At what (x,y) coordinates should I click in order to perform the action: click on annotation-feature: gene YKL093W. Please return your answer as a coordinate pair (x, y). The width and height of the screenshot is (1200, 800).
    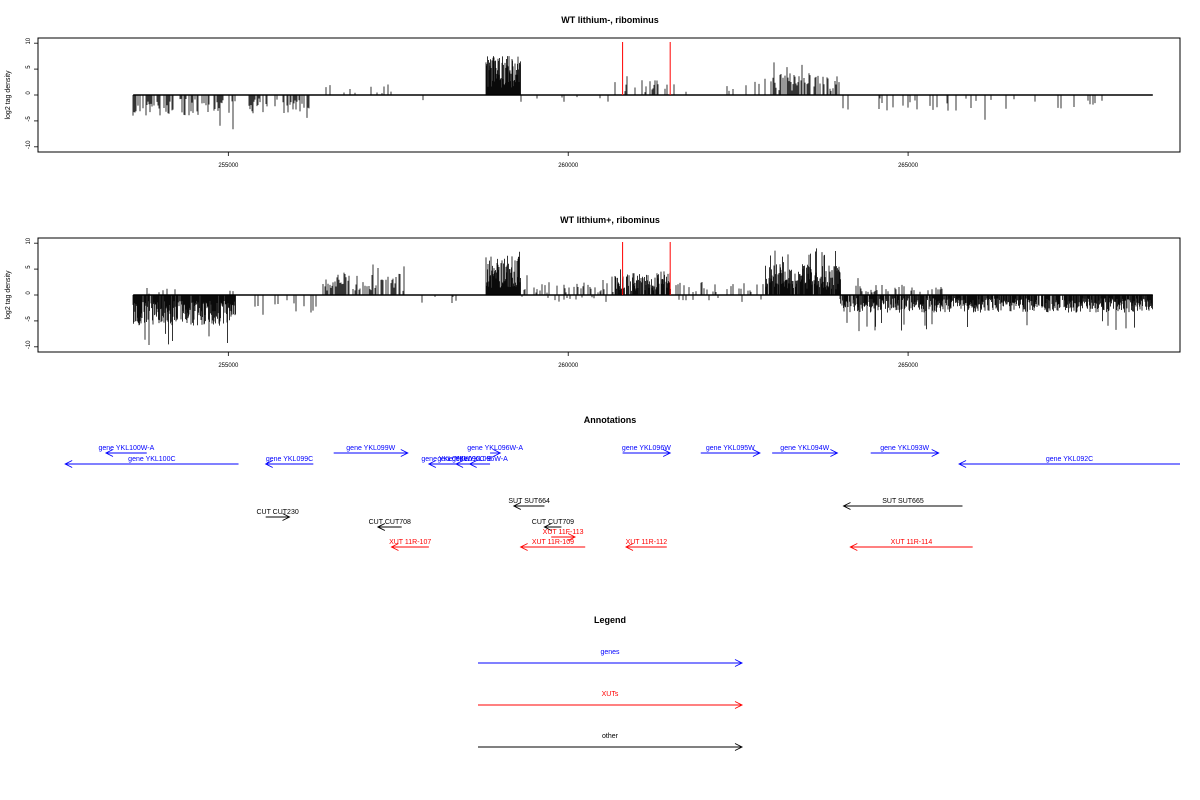
    Looking at the image, I should click on (905, 451).